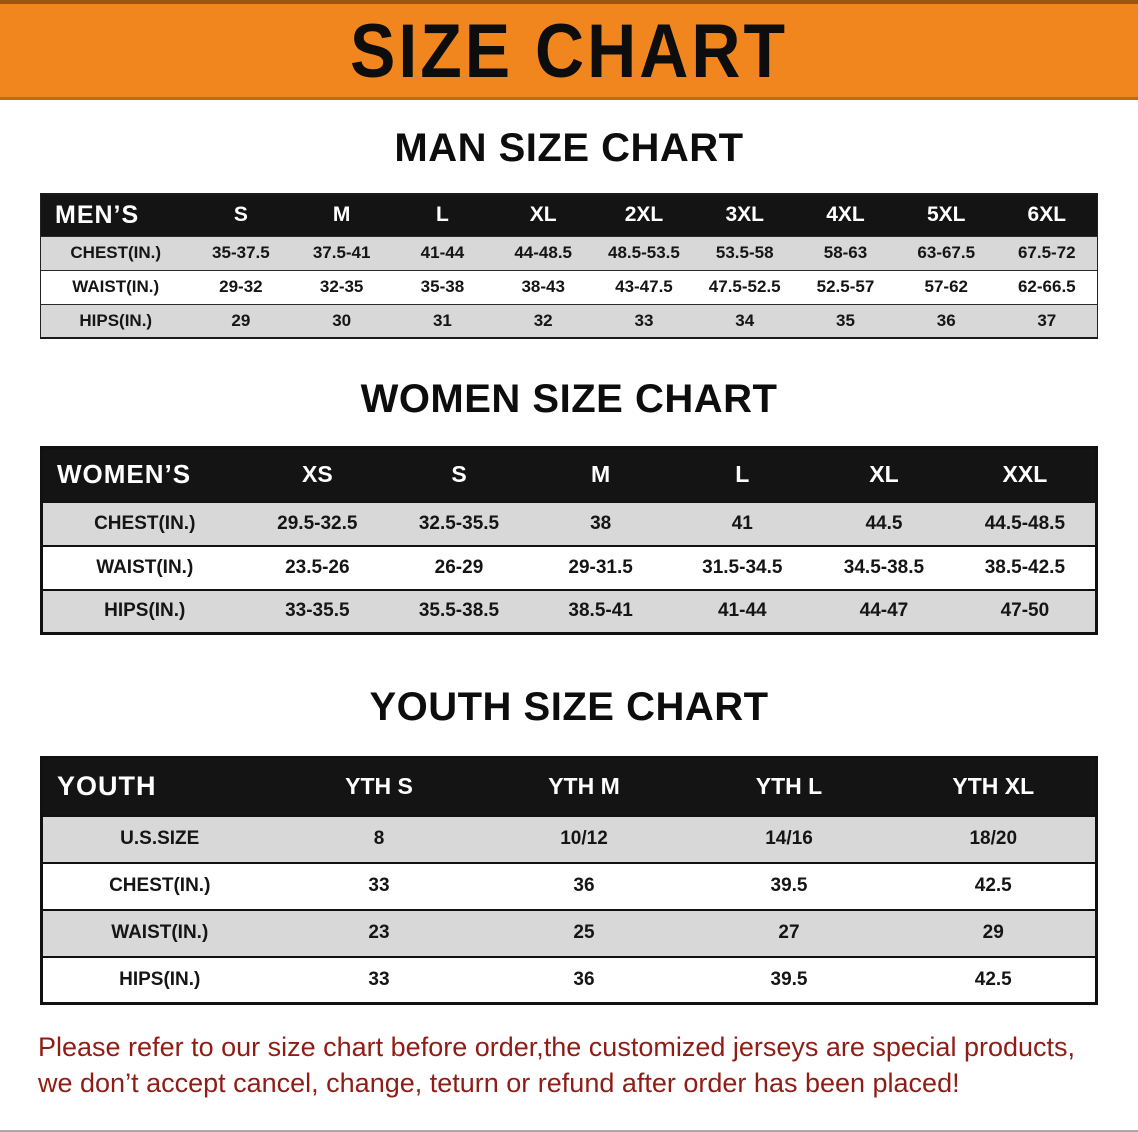 The image size is (1138, 1132). What do you see at coordinates (1025, 567) in the screenshot?
I see `table-cell: 38.5-42.5` at bounding box center [1025, 567].